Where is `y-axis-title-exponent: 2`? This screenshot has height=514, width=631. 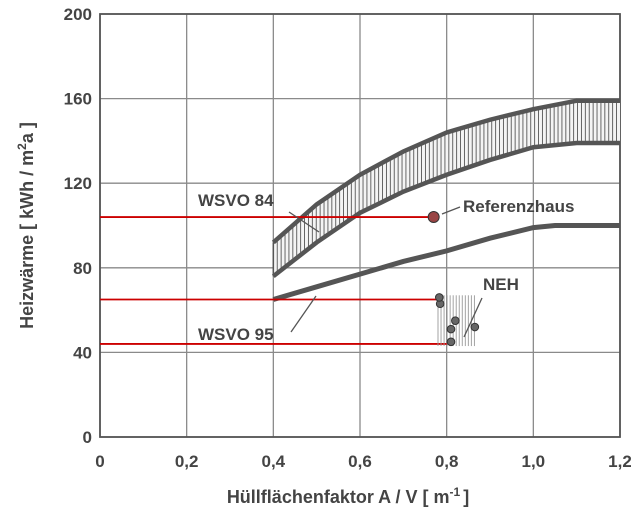
y-axis-title-exponent: 2 is located at coordinates (22, 146).